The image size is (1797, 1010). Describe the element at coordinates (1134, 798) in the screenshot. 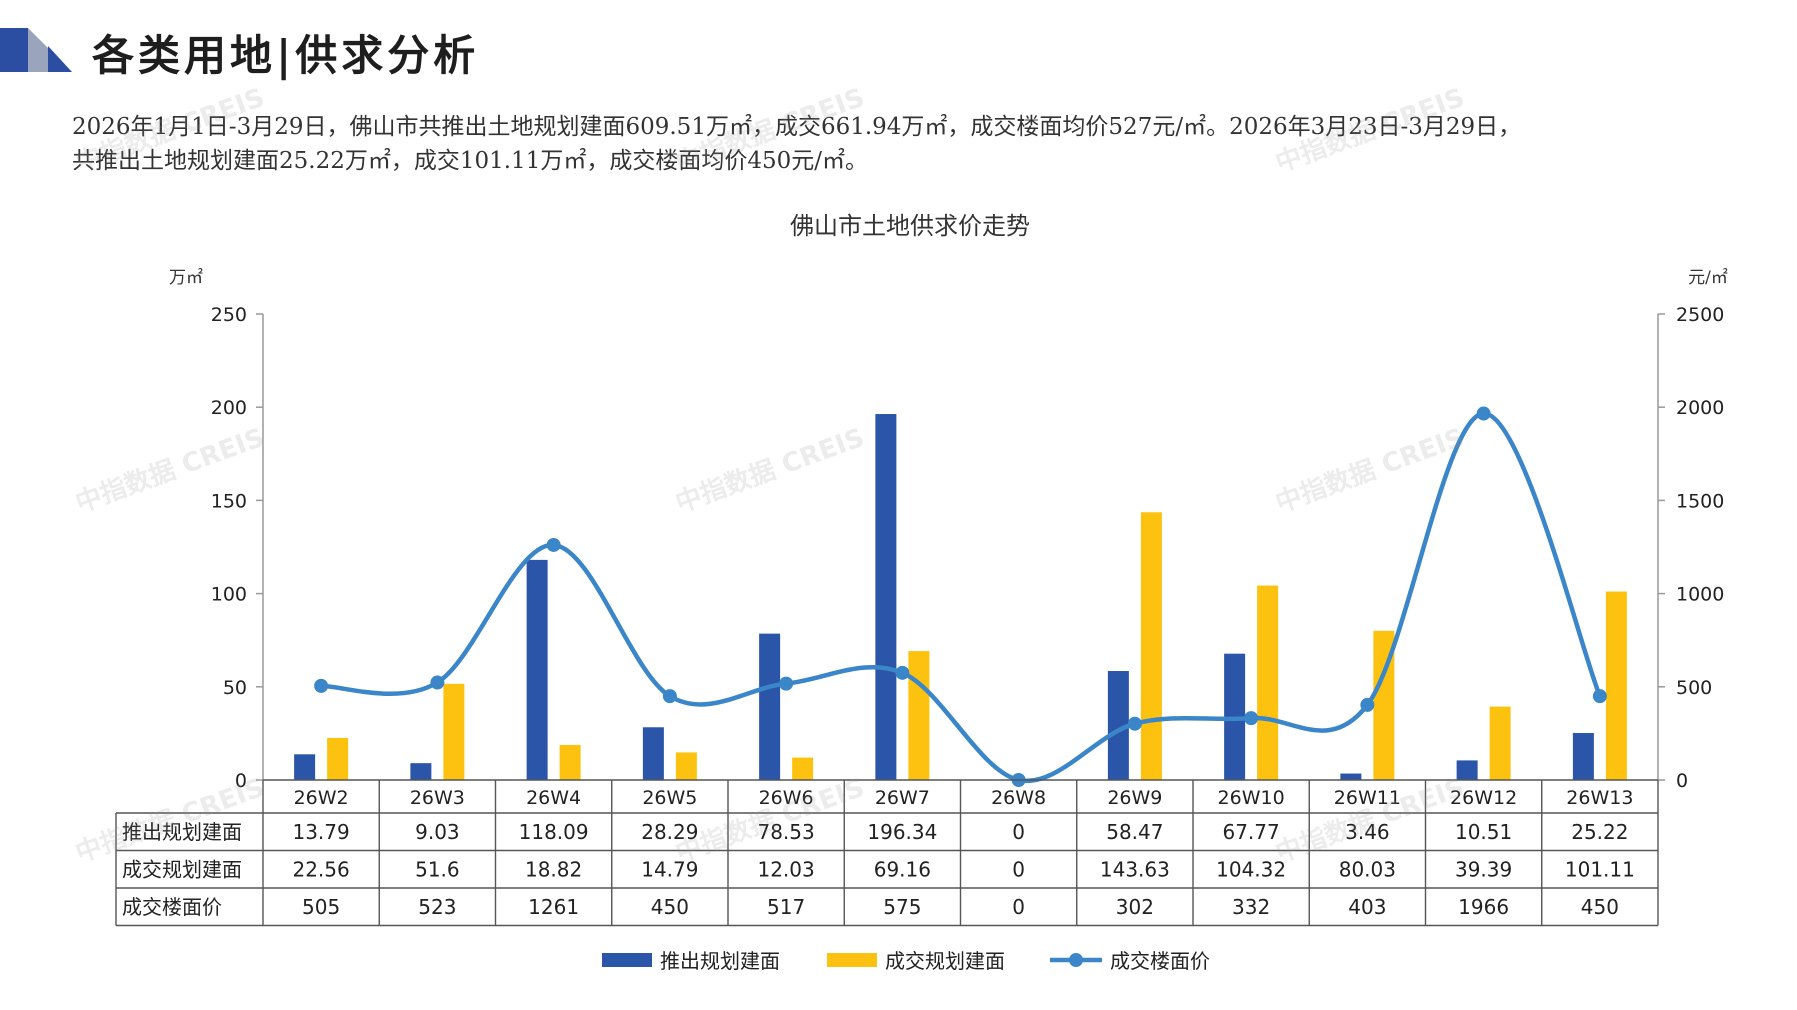

I see `x-tick-label: 26W9` at that location.